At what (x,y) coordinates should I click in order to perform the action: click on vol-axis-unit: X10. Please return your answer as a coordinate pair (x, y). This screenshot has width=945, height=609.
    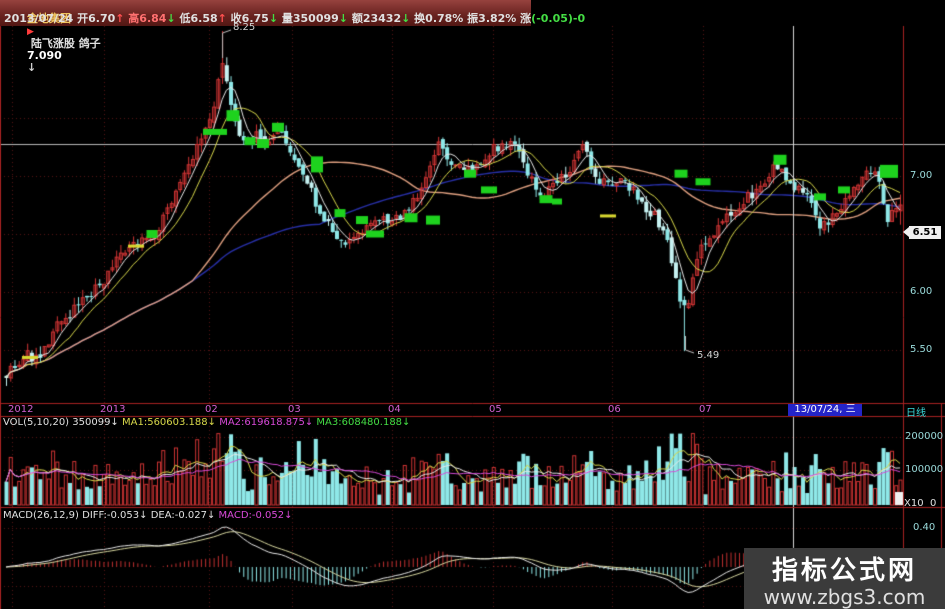
    Looking at the image, I should click on (914, 503).